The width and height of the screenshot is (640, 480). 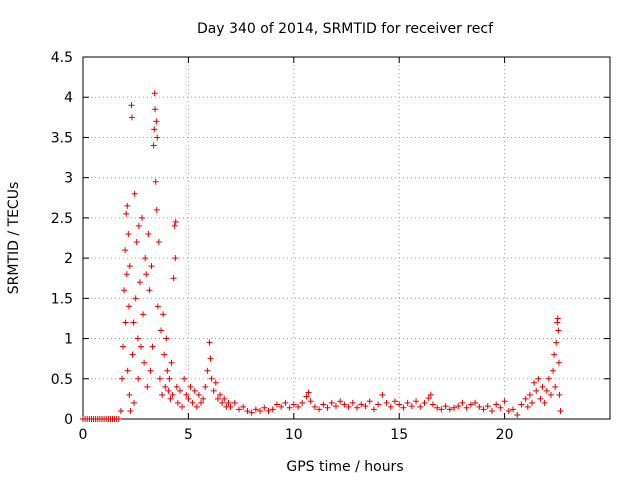 What do you see at coordinates (294, 435) in the screenshot?
I see `x-tick-label: 10` at bounding box center [294, 435].